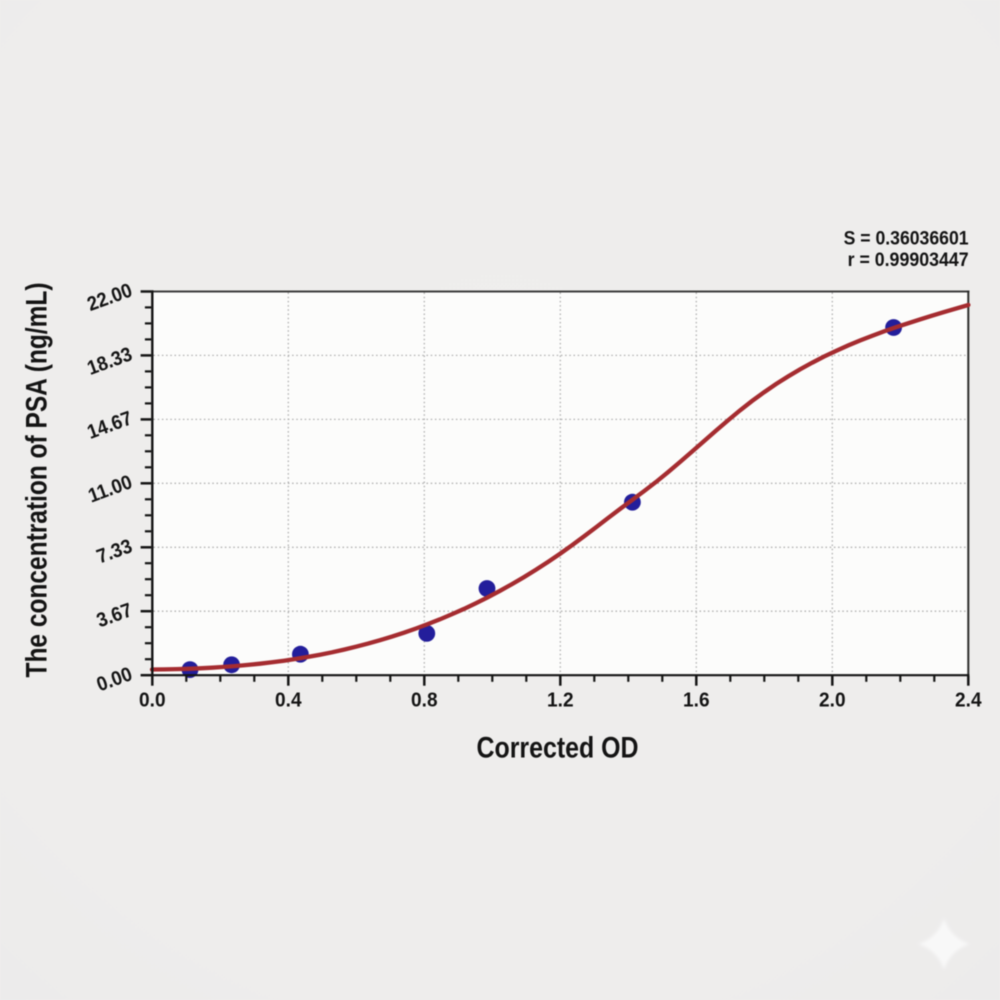  Describe the element at coordinates (908, 260) in the screenshot. I see `svg-text: r = 0.99903447` at that location.